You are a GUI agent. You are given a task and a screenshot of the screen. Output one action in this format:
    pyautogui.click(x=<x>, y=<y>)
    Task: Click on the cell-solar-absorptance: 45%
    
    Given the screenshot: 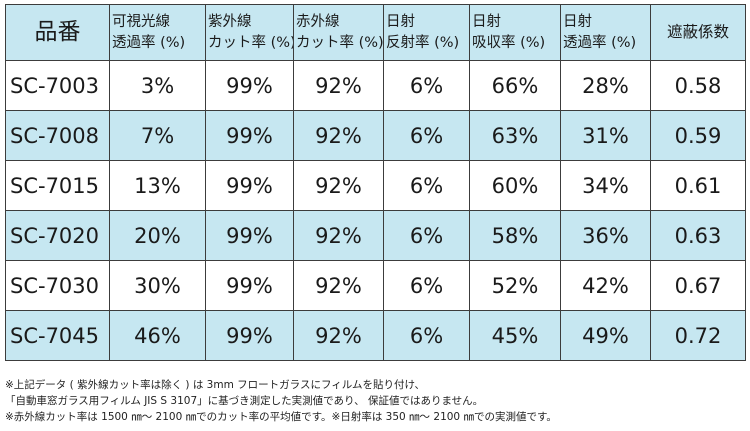 What is the action you would take?
    pyautogui.click(x=515, y=335)
    